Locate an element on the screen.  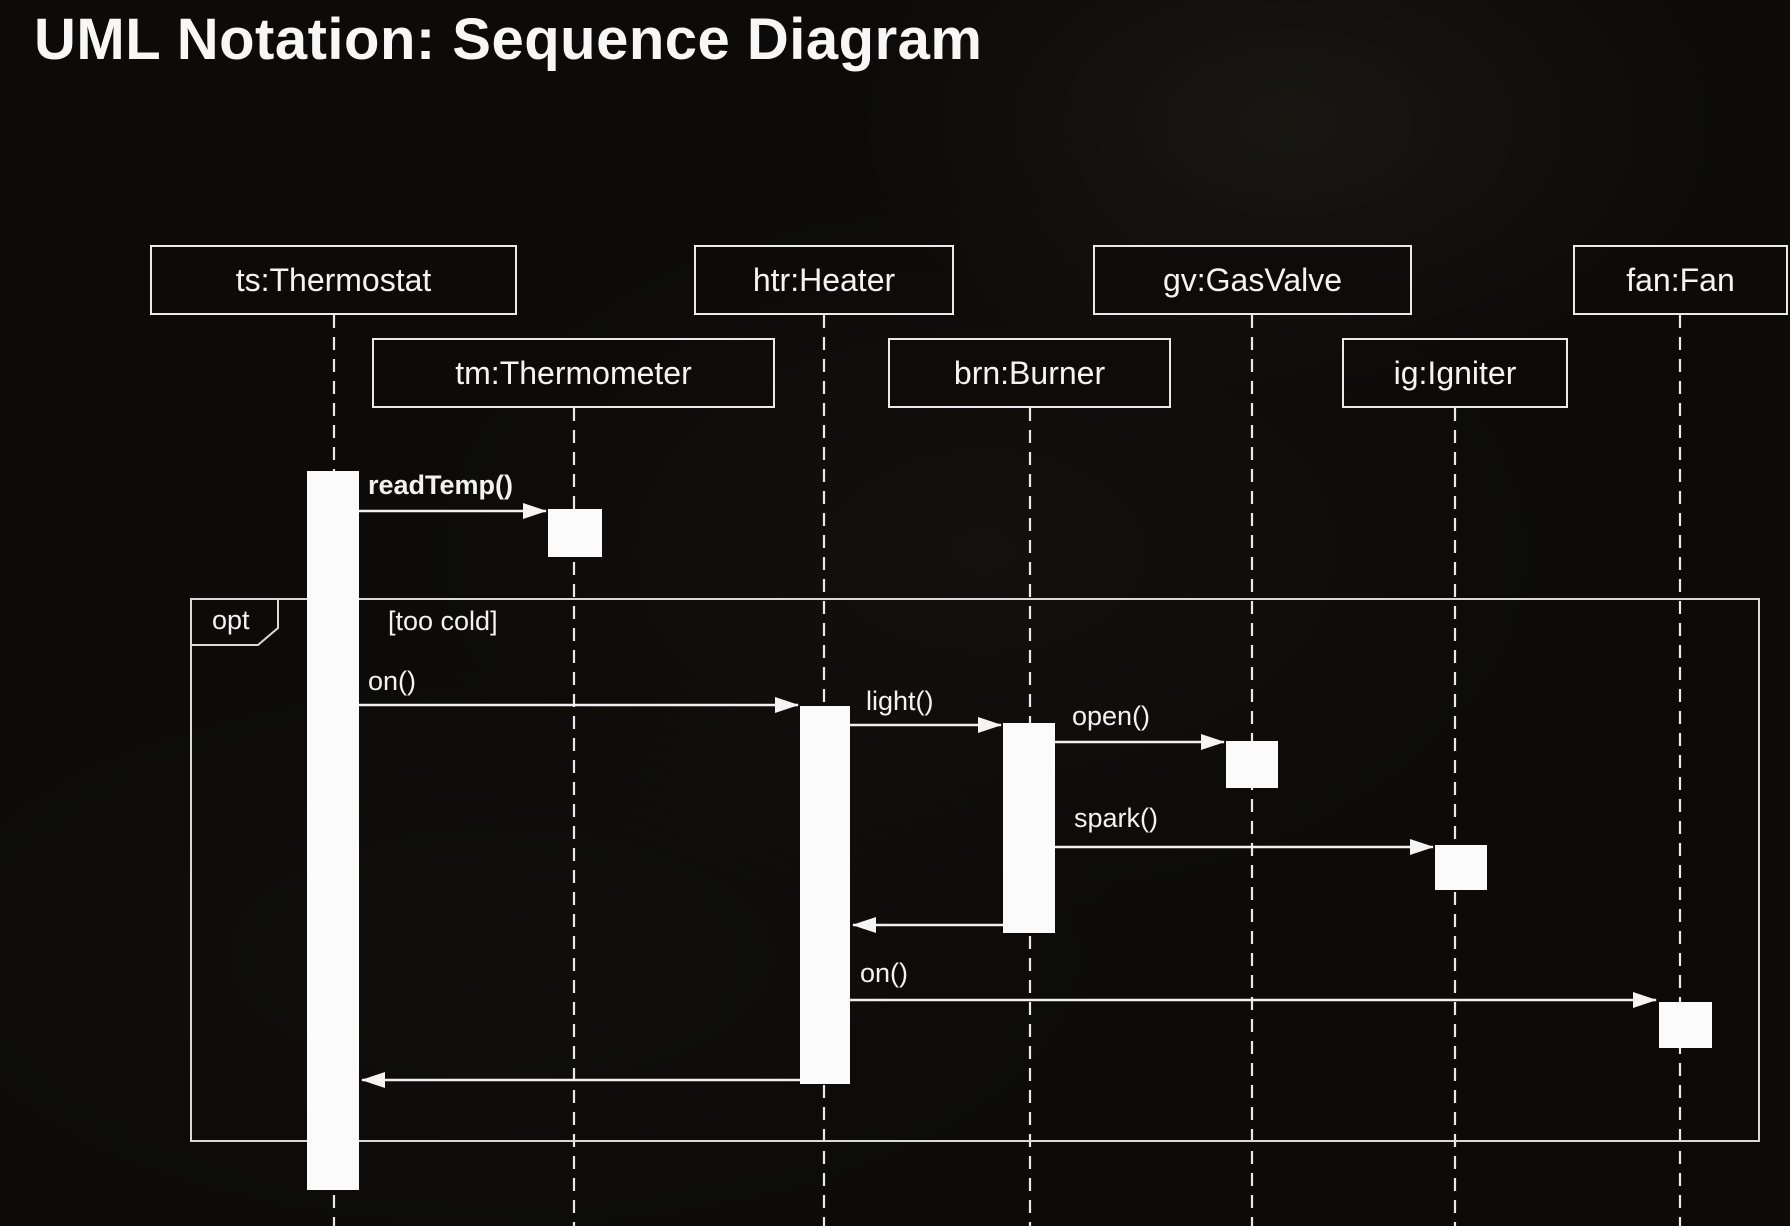
activation-heater is located at coordinates (825, 895).